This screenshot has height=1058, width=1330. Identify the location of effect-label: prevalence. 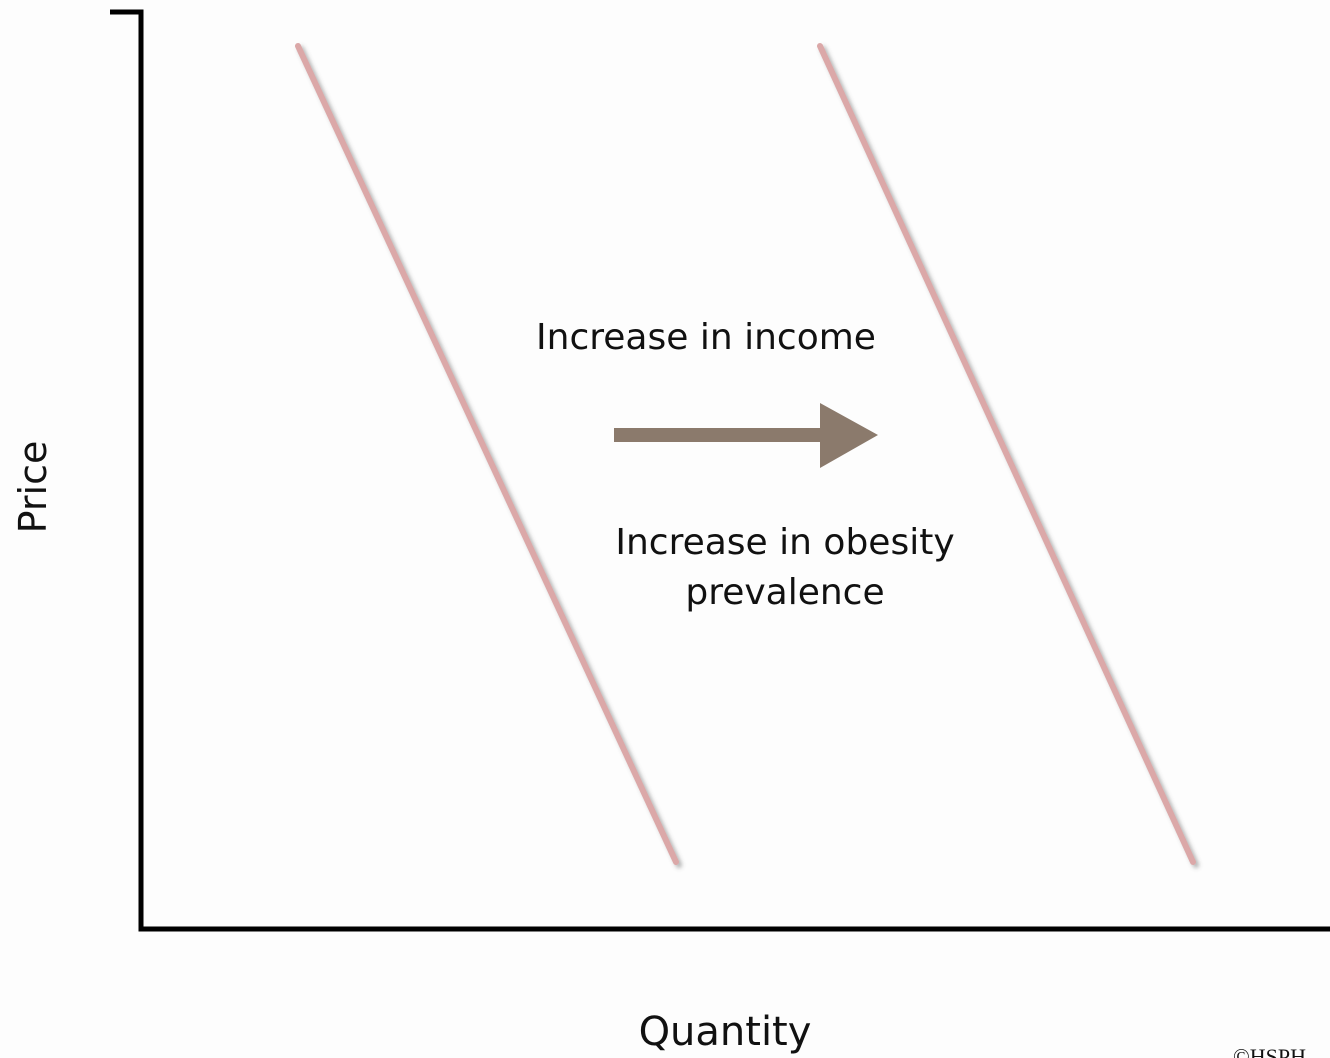
(784, 592).